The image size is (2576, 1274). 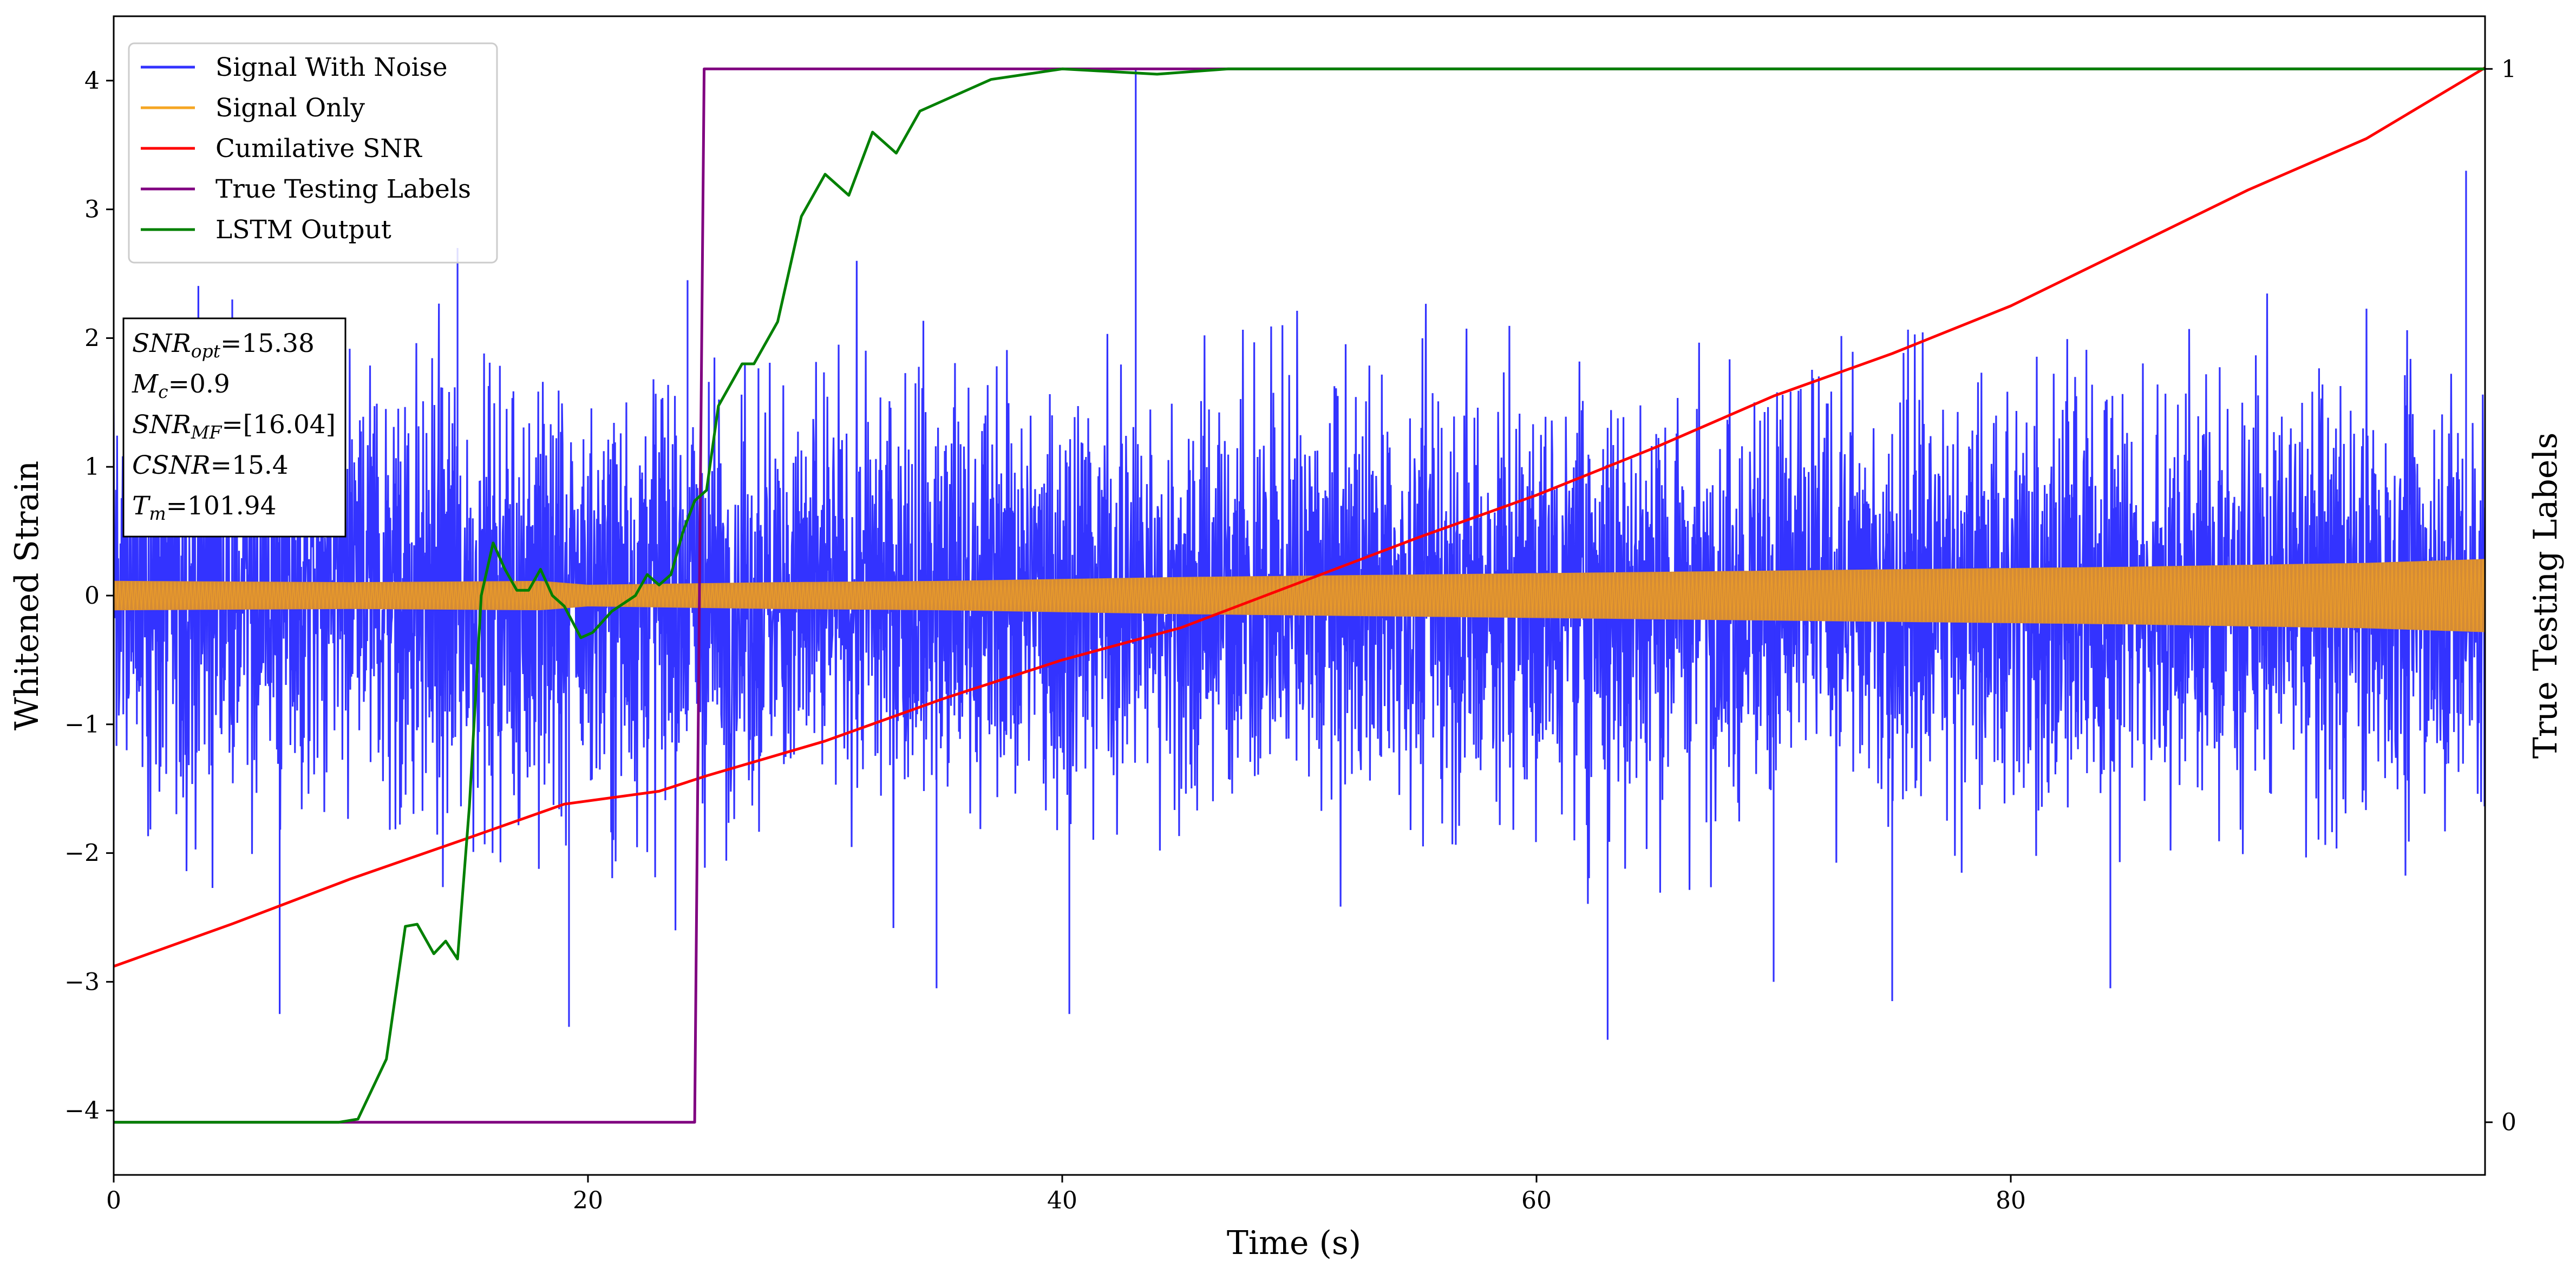 I want to click on legend-box, so click(x=313, y=153).